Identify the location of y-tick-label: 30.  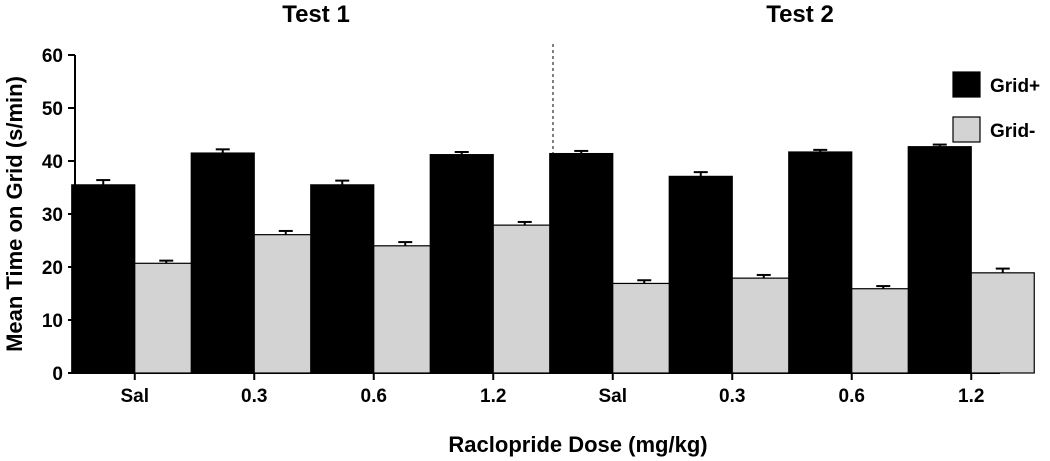
(52, 215).